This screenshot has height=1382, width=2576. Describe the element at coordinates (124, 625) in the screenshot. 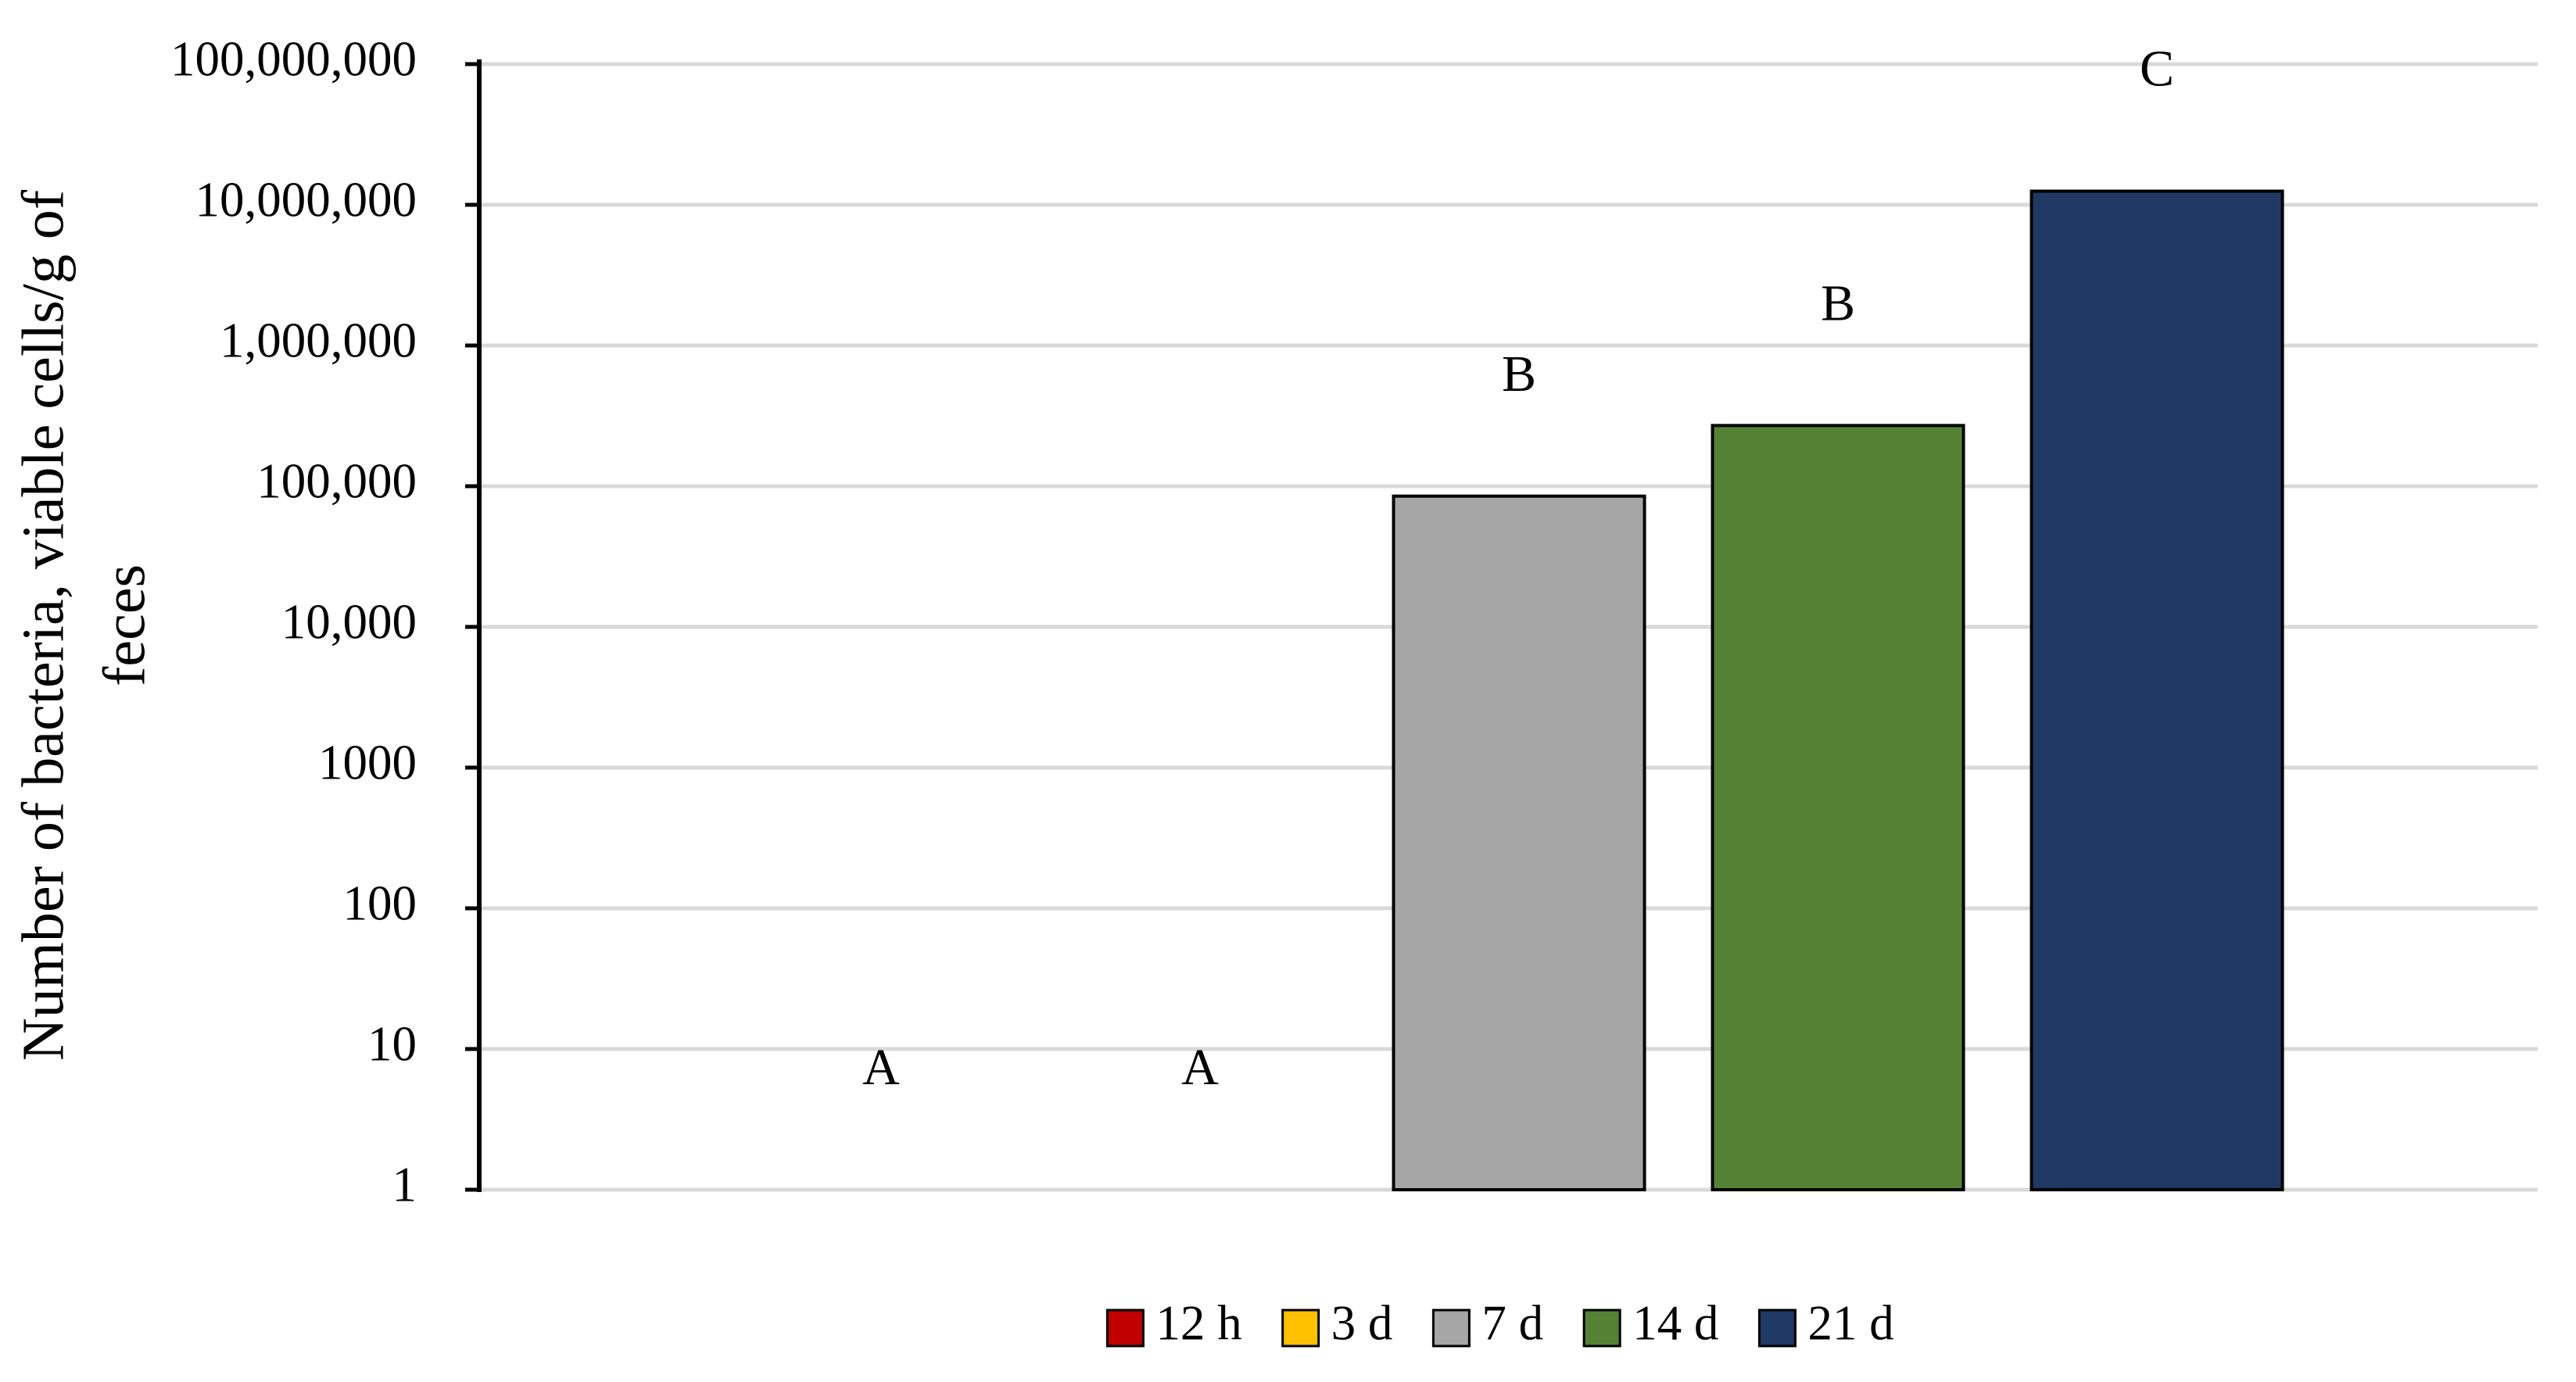

I see `y-axis-title-line: feces` at that location.